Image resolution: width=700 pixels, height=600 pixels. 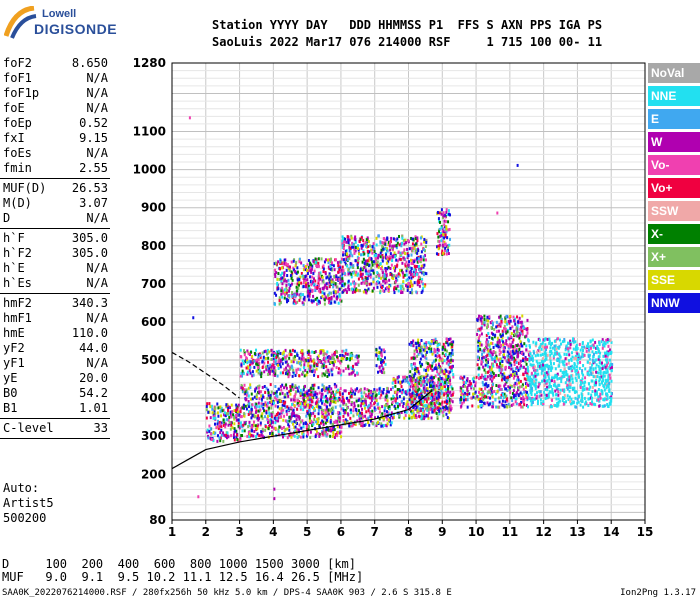 I want to click on param-value: N/A, so click(x=97, y=268).